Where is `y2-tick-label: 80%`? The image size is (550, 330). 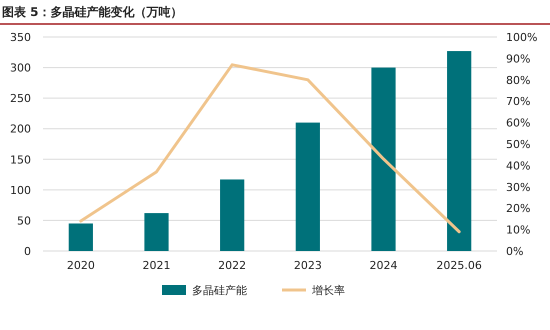 y2-tick-label: 80% is located at coordinates (518, 80).